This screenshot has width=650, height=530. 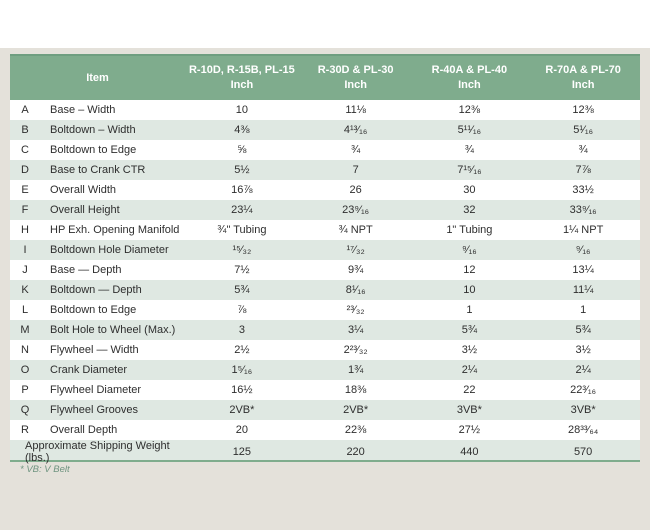 I want to click on row-letter: I, so click(x=25, y=250).